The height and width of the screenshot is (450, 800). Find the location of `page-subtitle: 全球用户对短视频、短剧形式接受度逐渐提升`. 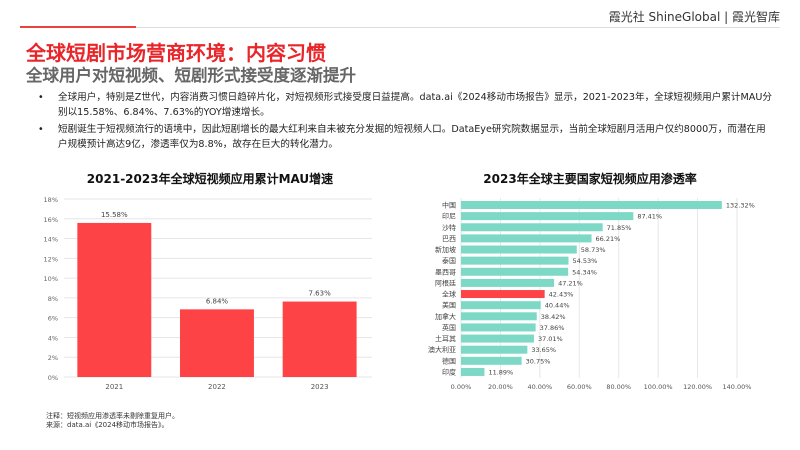

page-subtitle: 全球用户对短视频、短剧形式接受度逐渐提升 is located at coordinates (191, 75).